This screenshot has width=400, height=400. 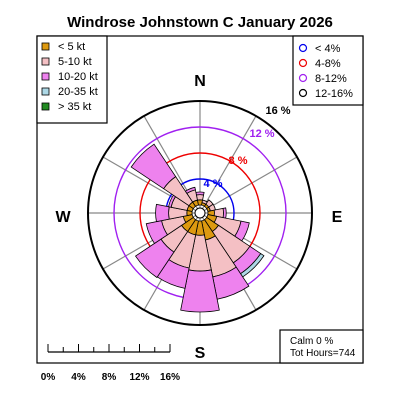 What do you see at coordinates (170, 377) in the screenshot?
I see `scale-tick-label: 16%` at bounding box center [170, 377].